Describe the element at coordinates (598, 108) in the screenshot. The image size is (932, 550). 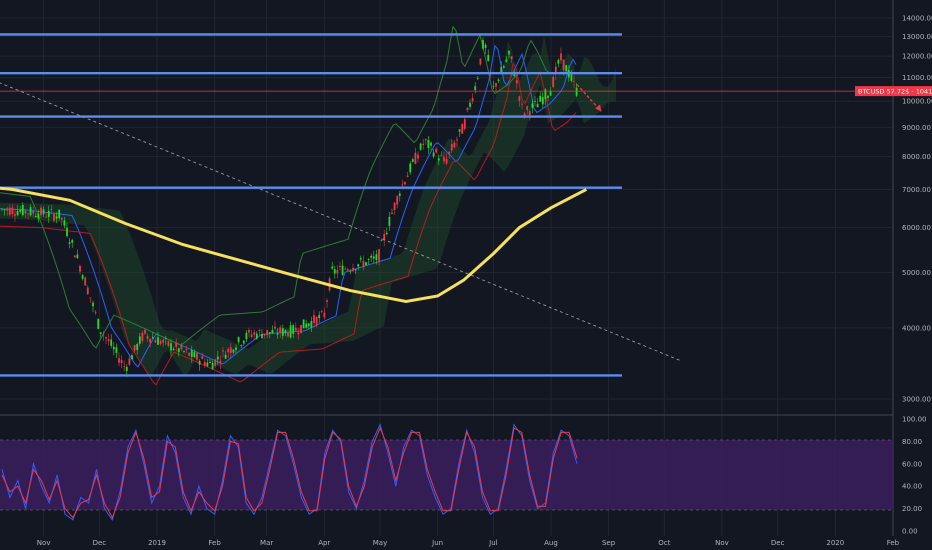
I see `forecast-arrow-head` at that location.